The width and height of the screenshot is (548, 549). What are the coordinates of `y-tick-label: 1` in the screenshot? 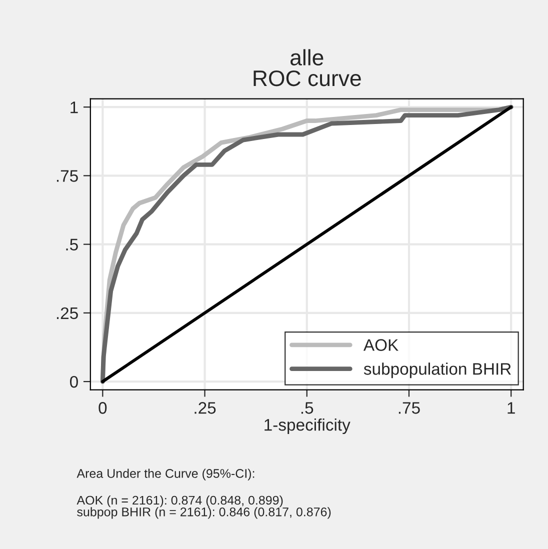 It's located at (74, 108).